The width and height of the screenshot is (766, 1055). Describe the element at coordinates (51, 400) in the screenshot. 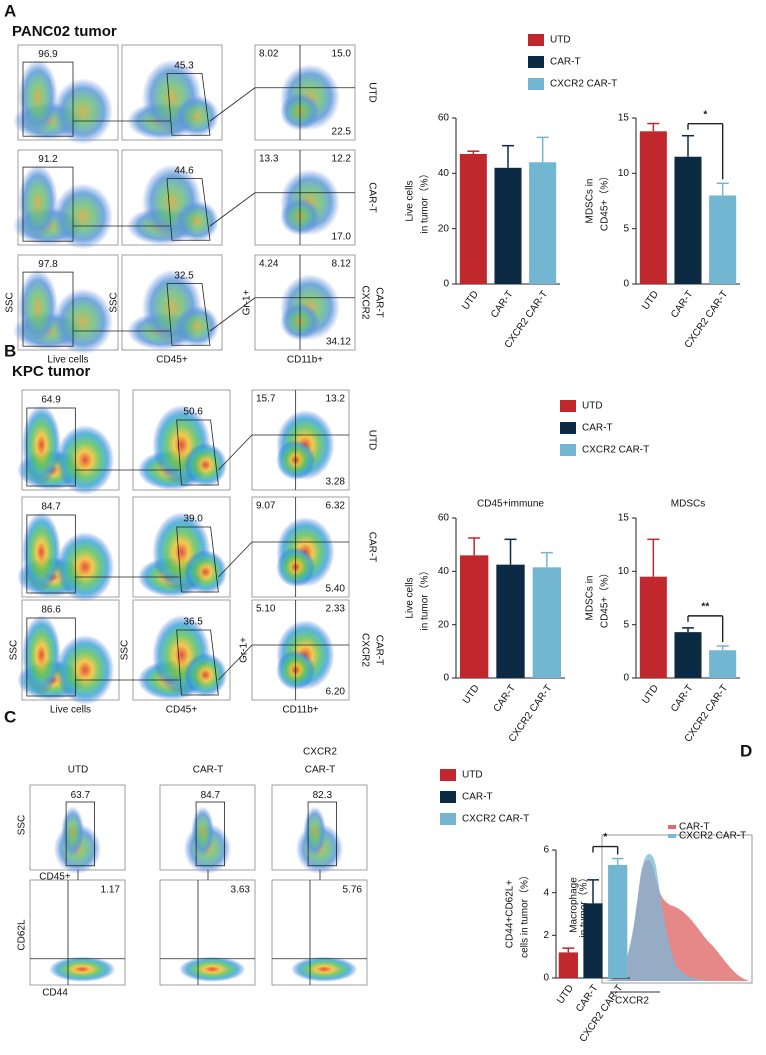

I see `gate-value: 64.9` at that location.